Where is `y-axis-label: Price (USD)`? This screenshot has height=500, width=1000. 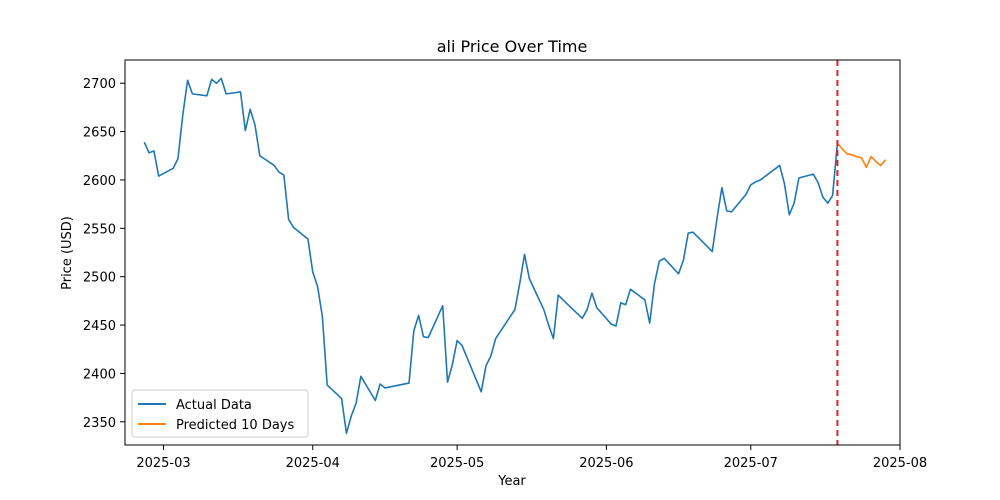 y-axis-label: Price (USD) is located at coordinates (67, 253).